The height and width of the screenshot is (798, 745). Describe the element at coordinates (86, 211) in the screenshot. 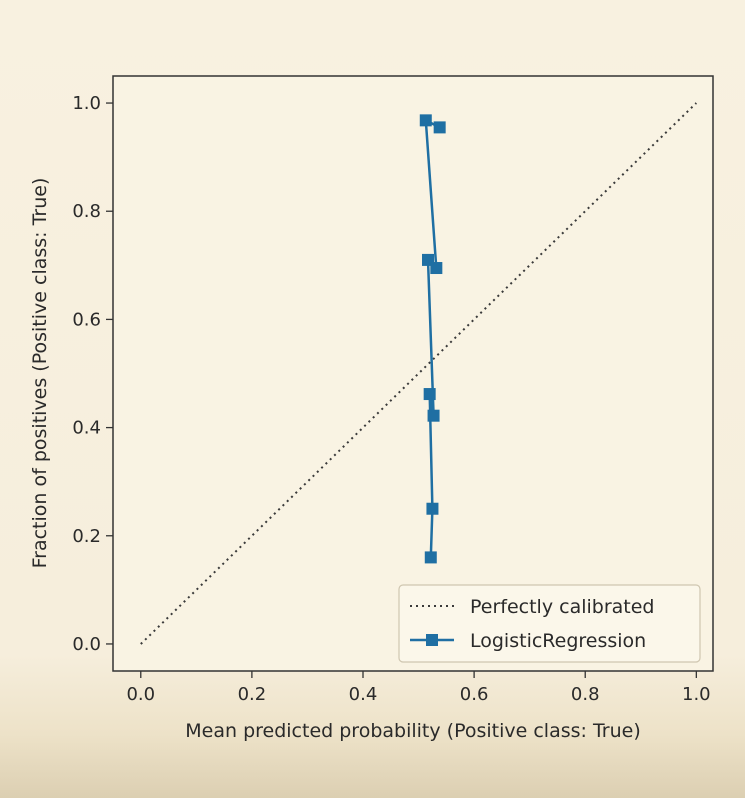

I see `y-tick-label: 0.8` at that location.